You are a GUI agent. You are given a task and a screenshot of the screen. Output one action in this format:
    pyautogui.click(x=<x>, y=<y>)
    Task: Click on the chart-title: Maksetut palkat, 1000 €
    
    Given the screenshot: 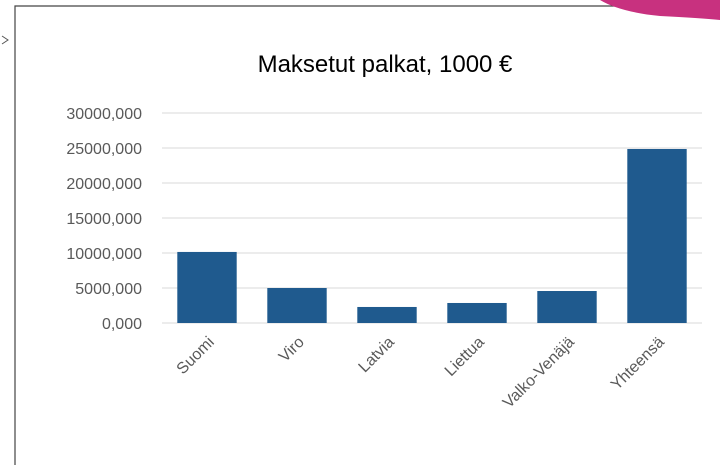 What is the action you would take?
    pyautogui.click(x=385, y=64)
    